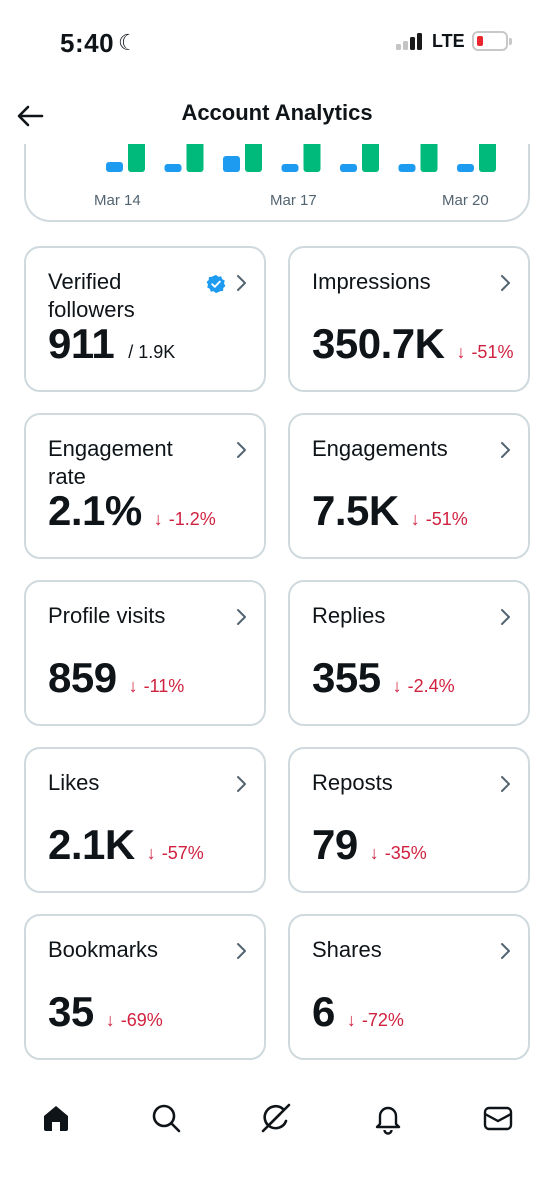  Describe the element at coordinates (91, 295) in the screenshot. I see `metric-label: Verified followers` at that location.